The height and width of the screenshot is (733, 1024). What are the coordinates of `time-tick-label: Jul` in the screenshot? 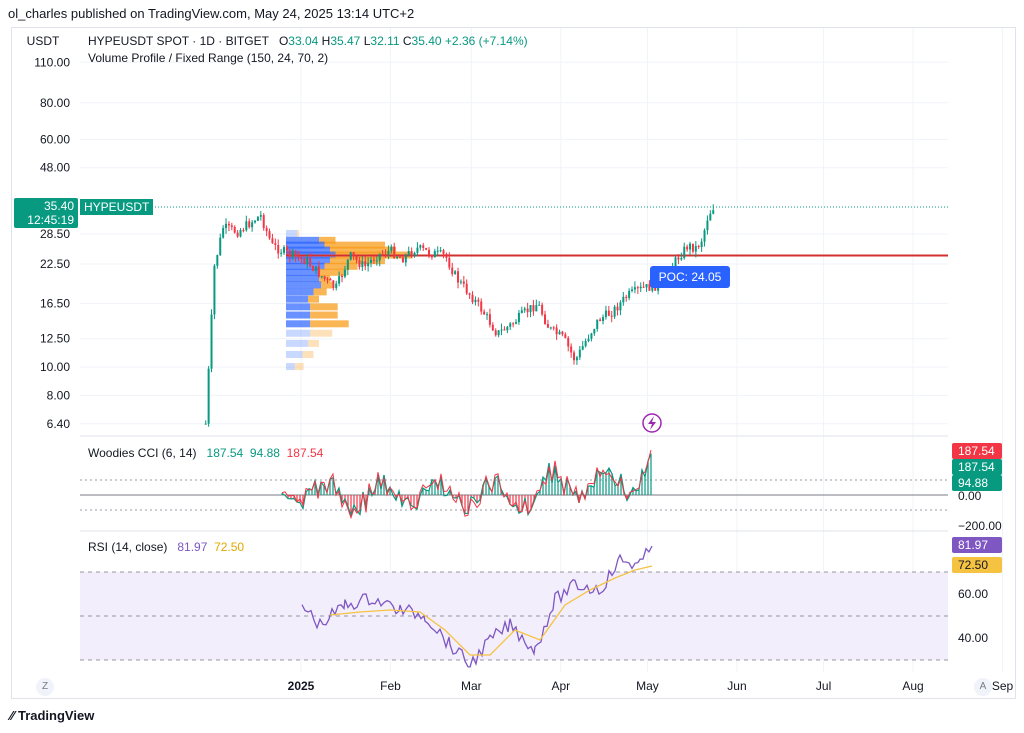 It's located at (823, 686).